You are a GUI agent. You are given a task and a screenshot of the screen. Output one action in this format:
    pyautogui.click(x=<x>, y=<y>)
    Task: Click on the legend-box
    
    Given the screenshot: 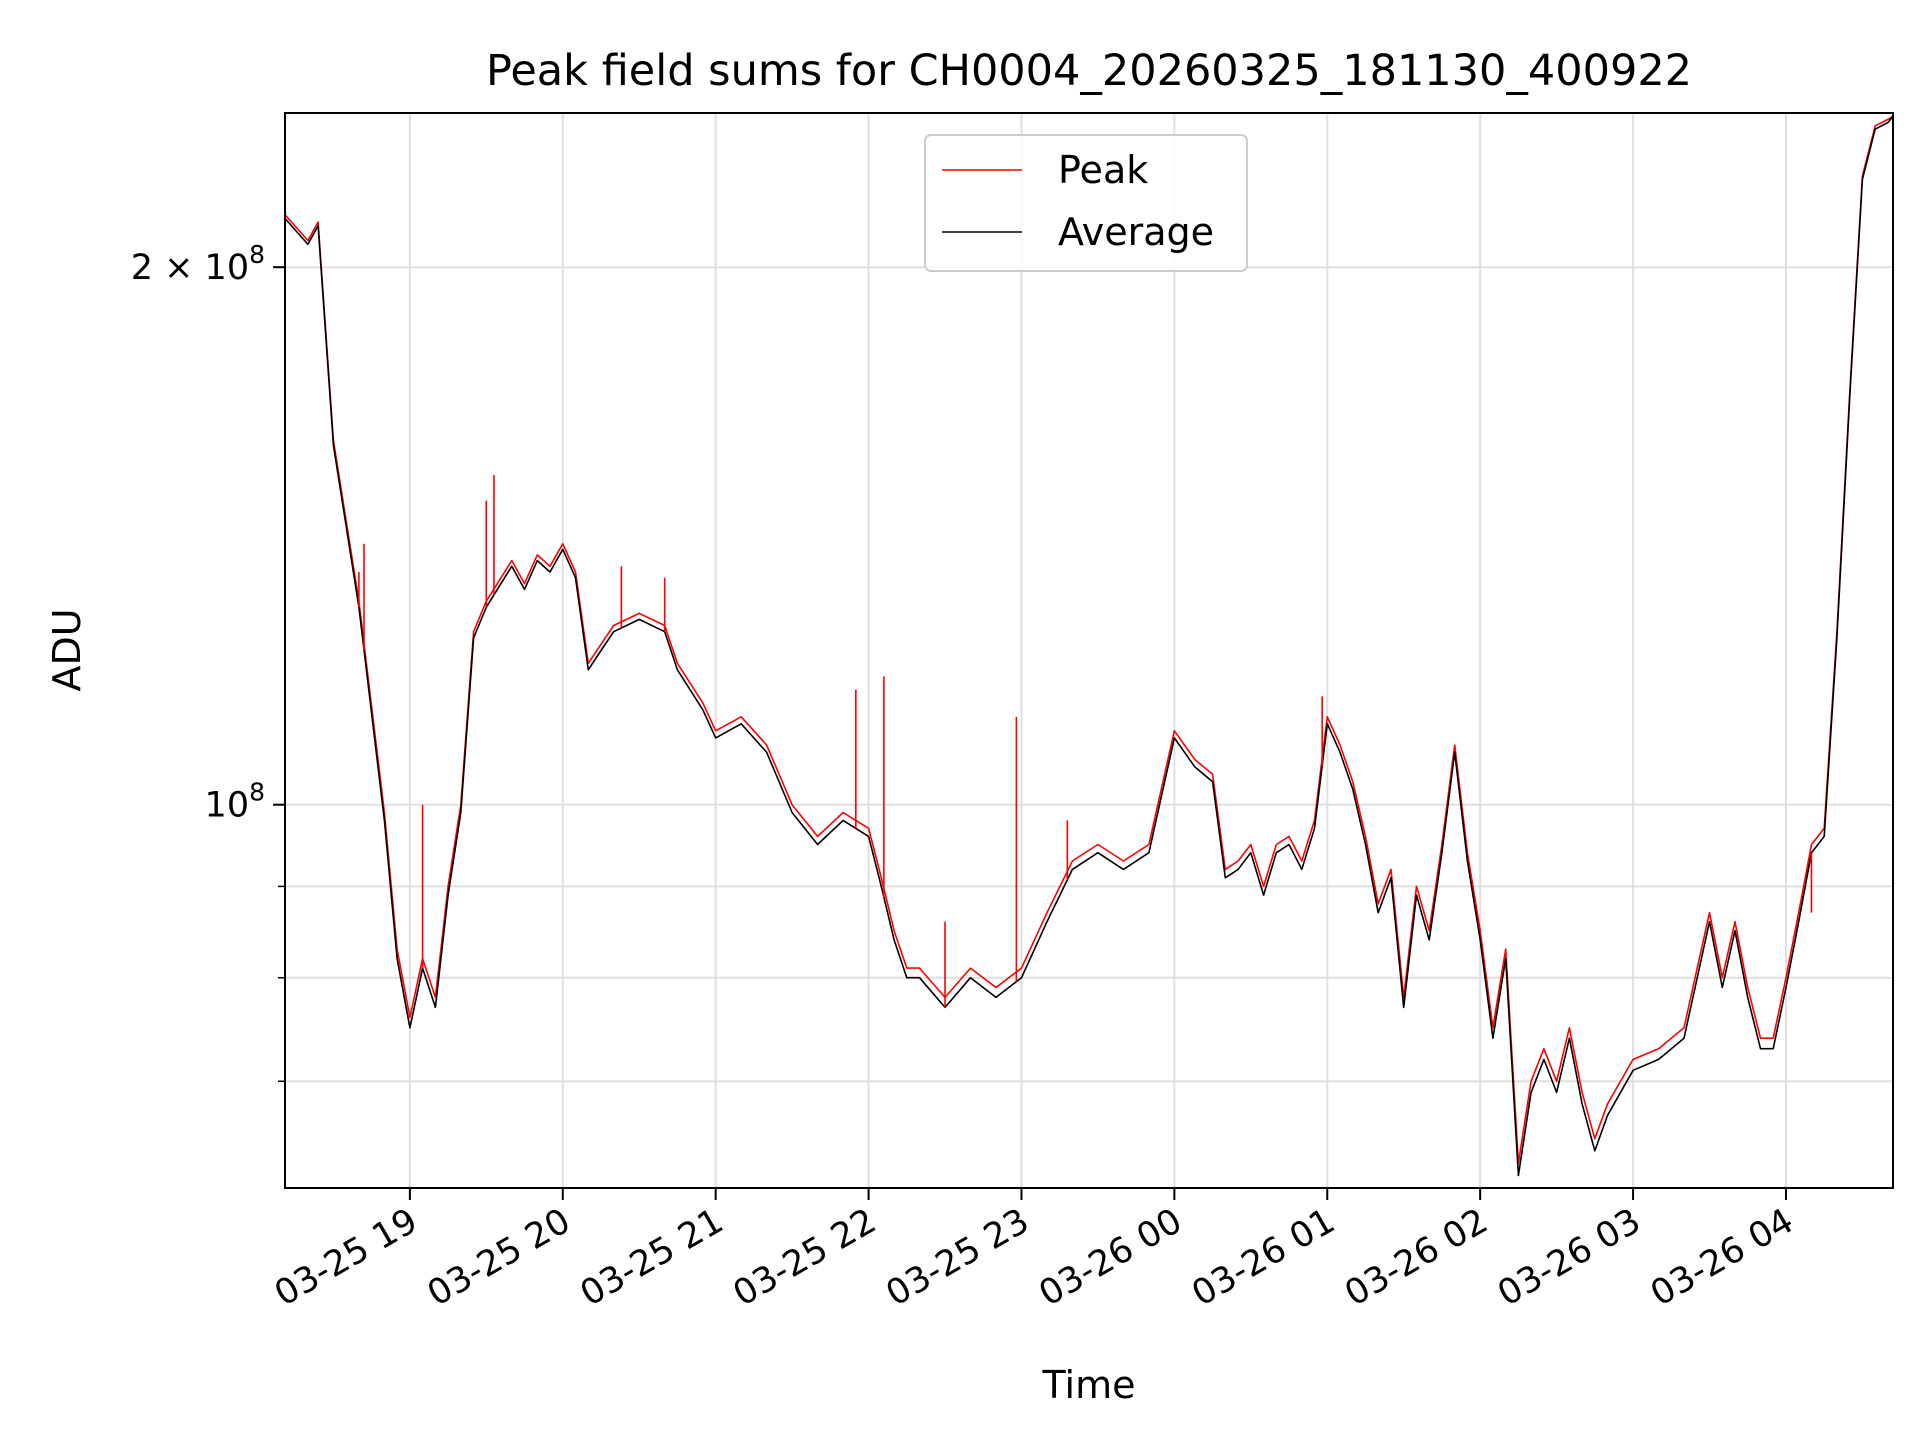 What is the action you would take?
    pyautogui.click(x=1086, y=203)
    